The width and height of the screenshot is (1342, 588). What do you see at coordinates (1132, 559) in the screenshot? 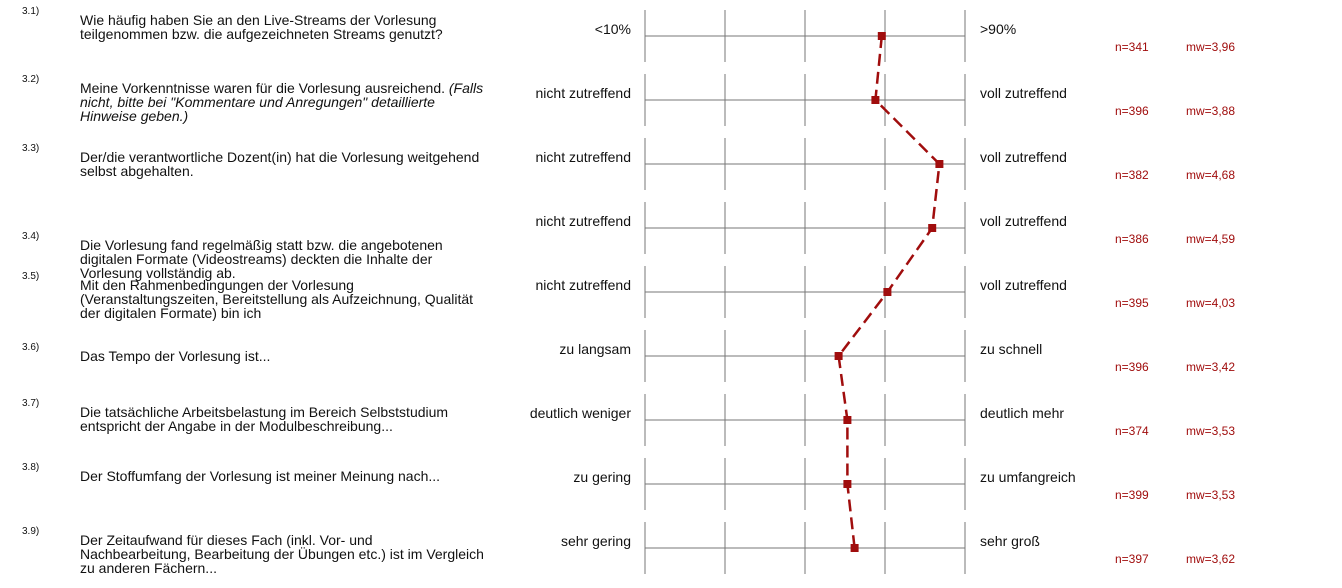
I see `n-count: n=397` at bounding box center [1132, 559].